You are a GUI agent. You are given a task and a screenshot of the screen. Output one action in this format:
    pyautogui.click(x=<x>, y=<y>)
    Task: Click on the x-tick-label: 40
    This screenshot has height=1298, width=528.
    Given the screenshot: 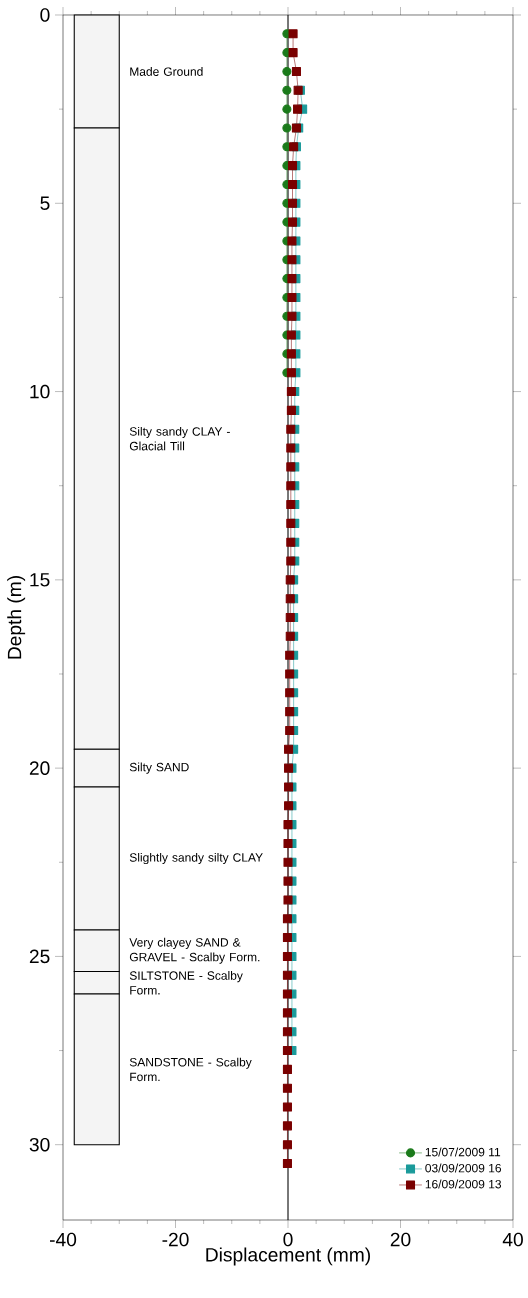 What is the action you would take?
    pyautogui.click(x=512, y=1239)
    